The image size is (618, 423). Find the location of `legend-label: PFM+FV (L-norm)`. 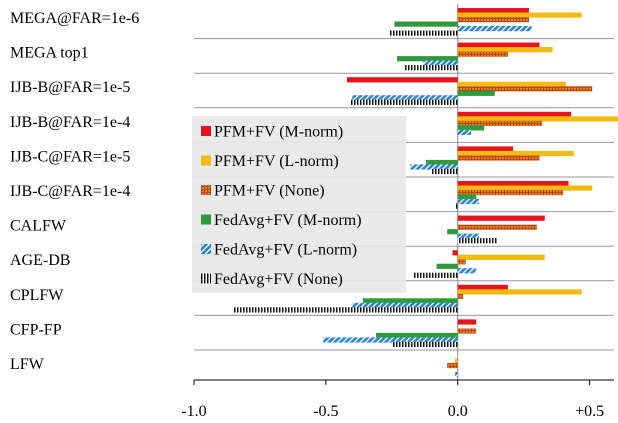

legend-label: PFM+FV (L-norm) is located at coordinates (276, 161).